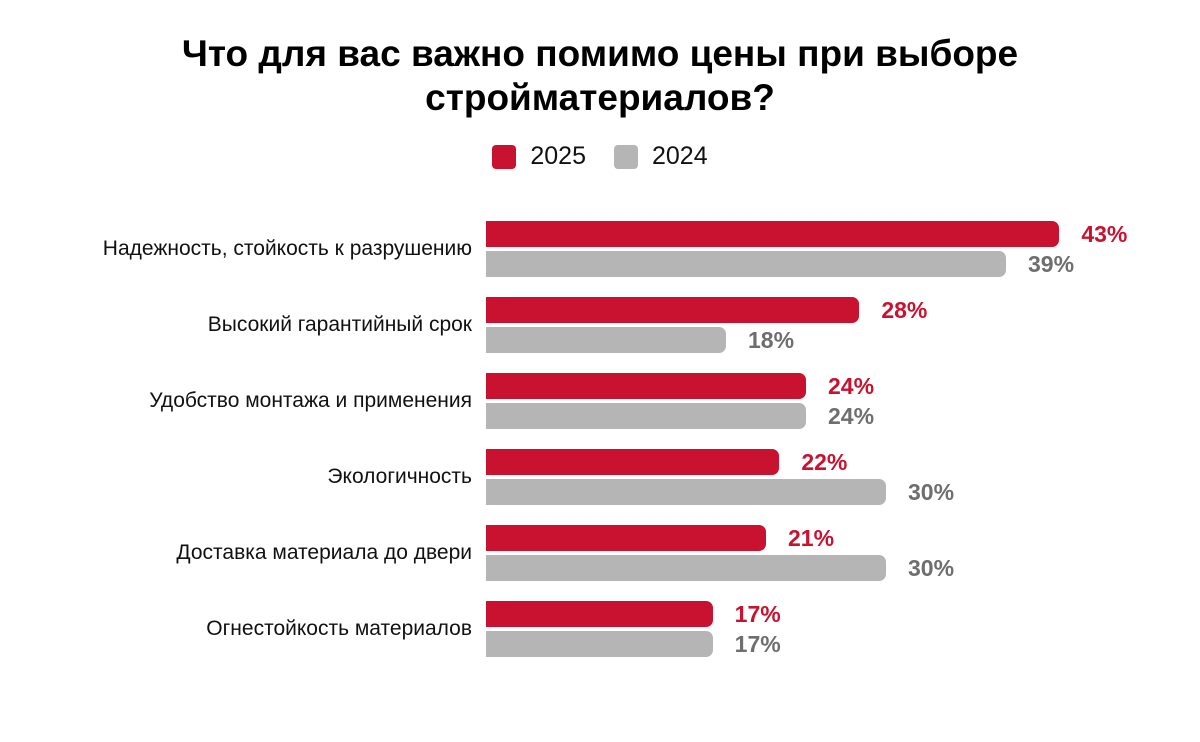  I want to click on bar-line-2024: 24%, so click(843, 416).